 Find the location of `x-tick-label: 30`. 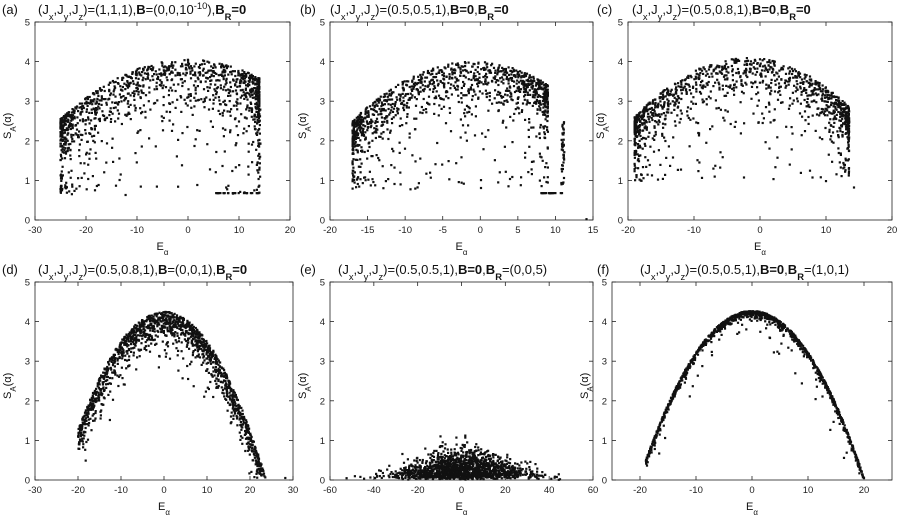

x-tick-label: 30 is located at coordinates (293, 490).